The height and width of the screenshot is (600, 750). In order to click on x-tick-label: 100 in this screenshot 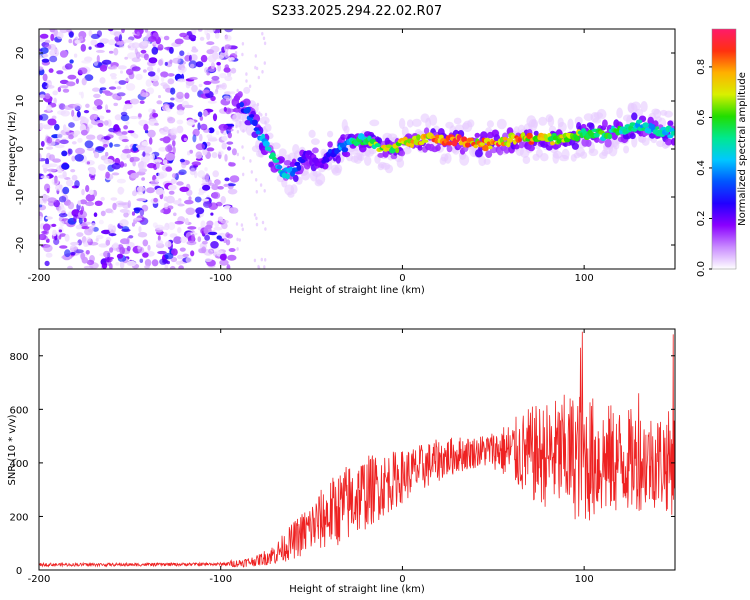, I will do `click(584, 278)`.